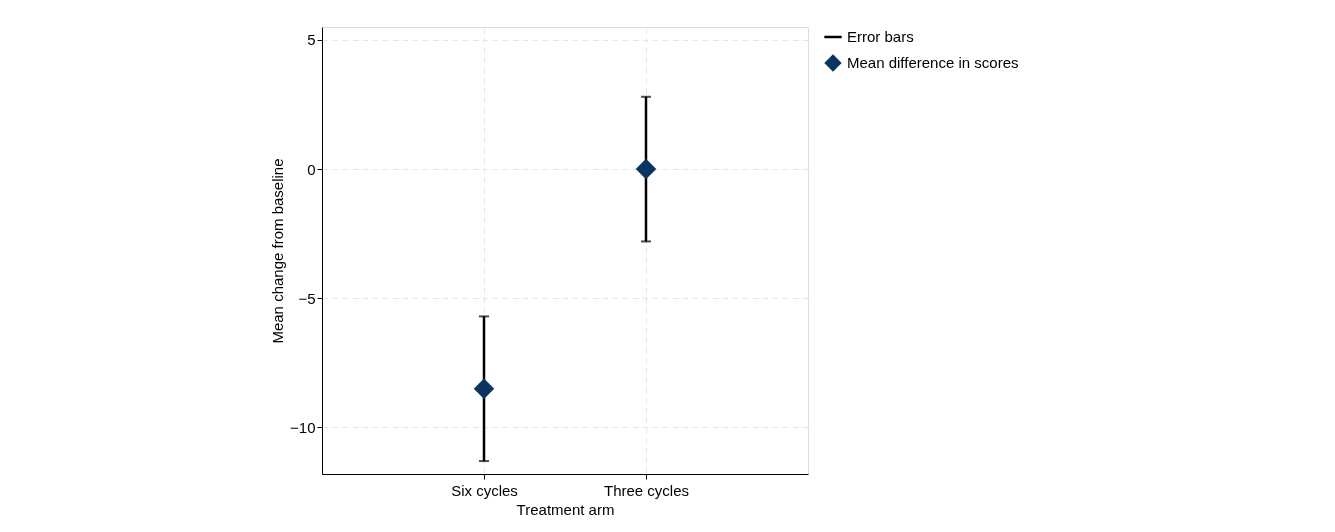 This screenshot has width=1335, height=532. I want to click on x-axis-title: Treatment arm, so click(565, 509).